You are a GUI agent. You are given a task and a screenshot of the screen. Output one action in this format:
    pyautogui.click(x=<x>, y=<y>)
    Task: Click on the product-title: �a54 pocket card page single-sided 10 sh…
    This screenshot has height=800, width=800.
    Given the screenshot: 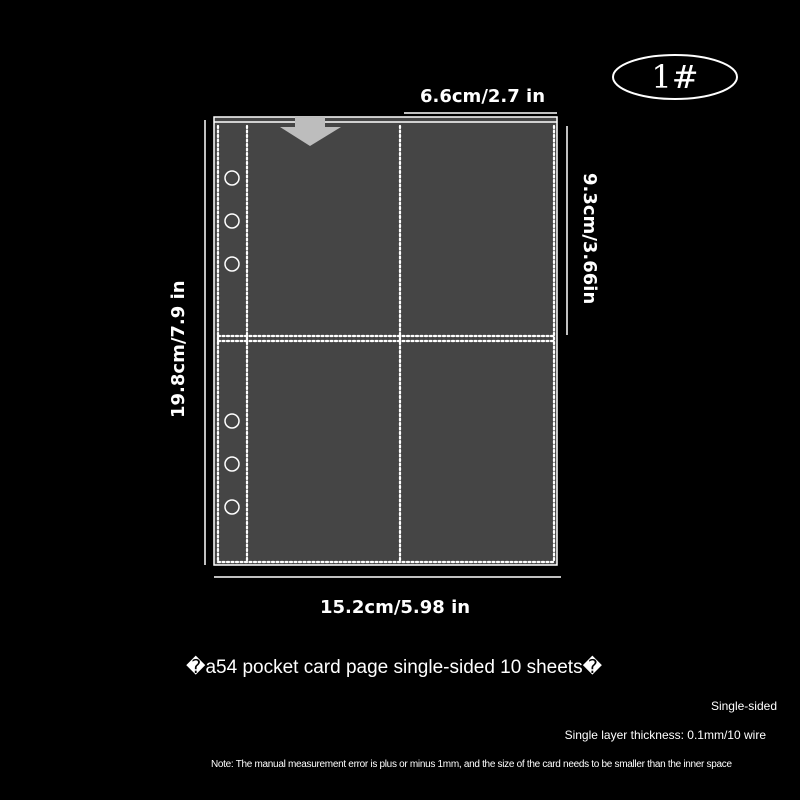 What is the action you would take?
    pyautogui.click(x=394, y=667)
    